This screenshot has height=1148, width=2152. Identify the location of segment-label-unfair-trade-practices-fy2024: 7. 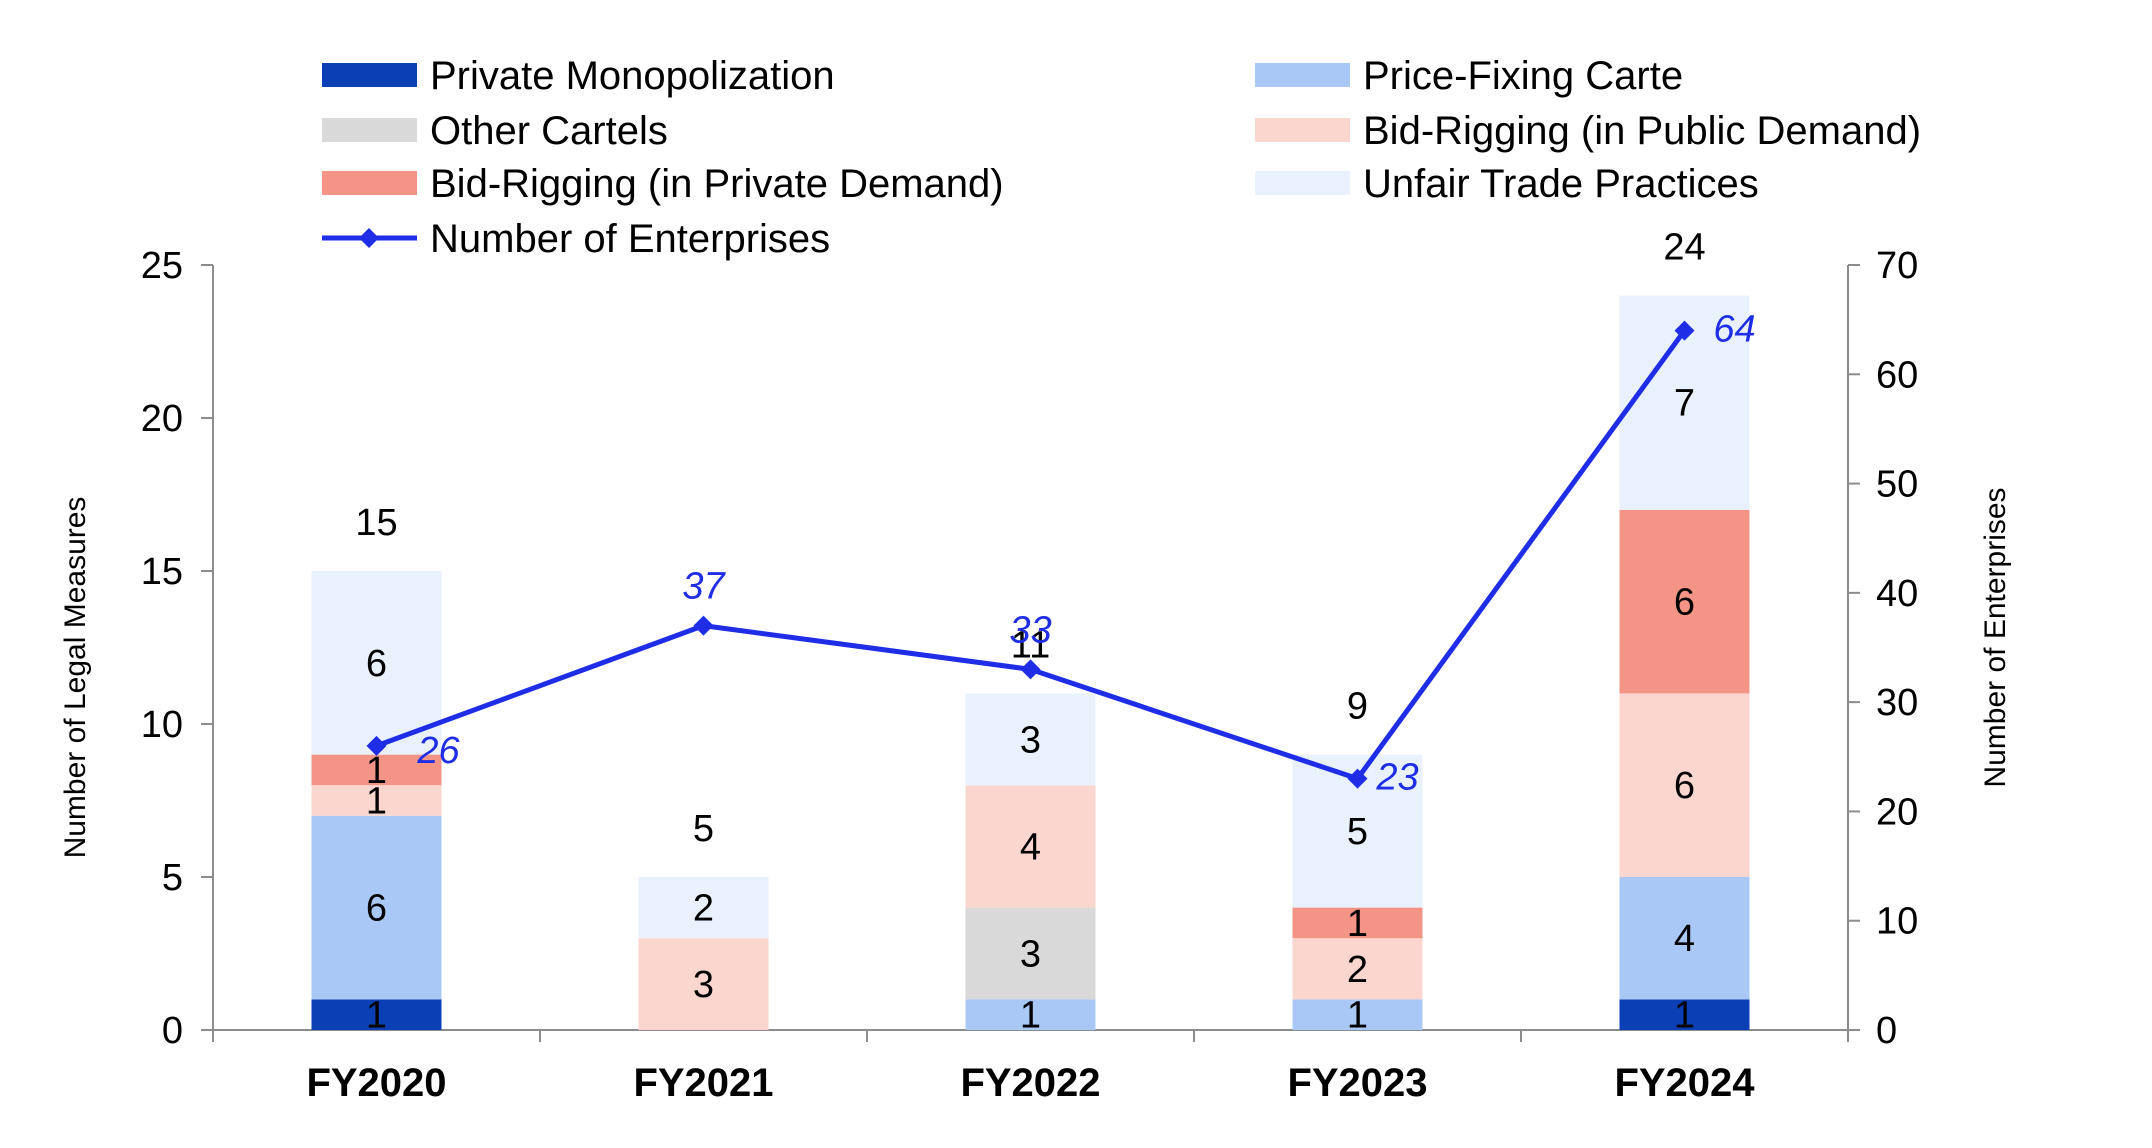
(1684, 404).